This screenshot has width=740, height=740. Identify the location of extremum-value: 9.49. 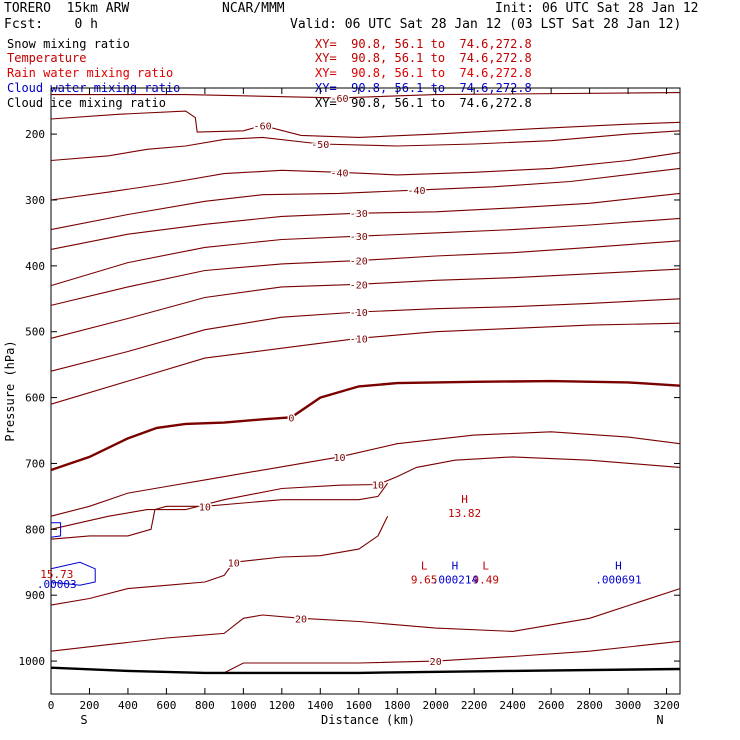
(485, 579).